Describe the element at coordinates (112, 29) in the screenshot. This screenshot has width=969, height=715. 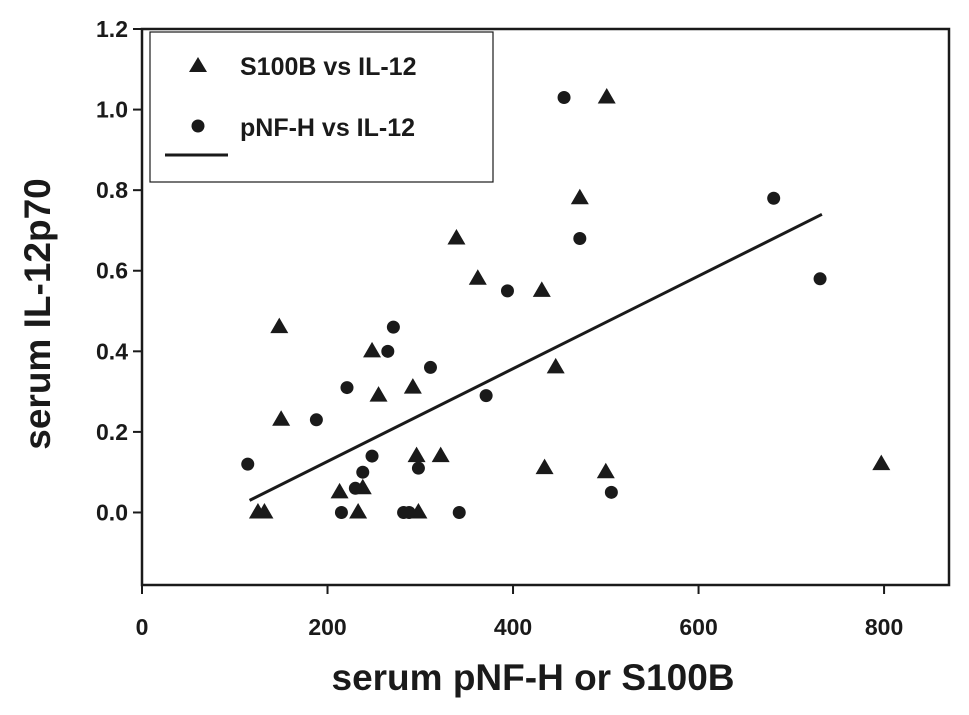
I see `y-tick-label: 1.2` at that location.